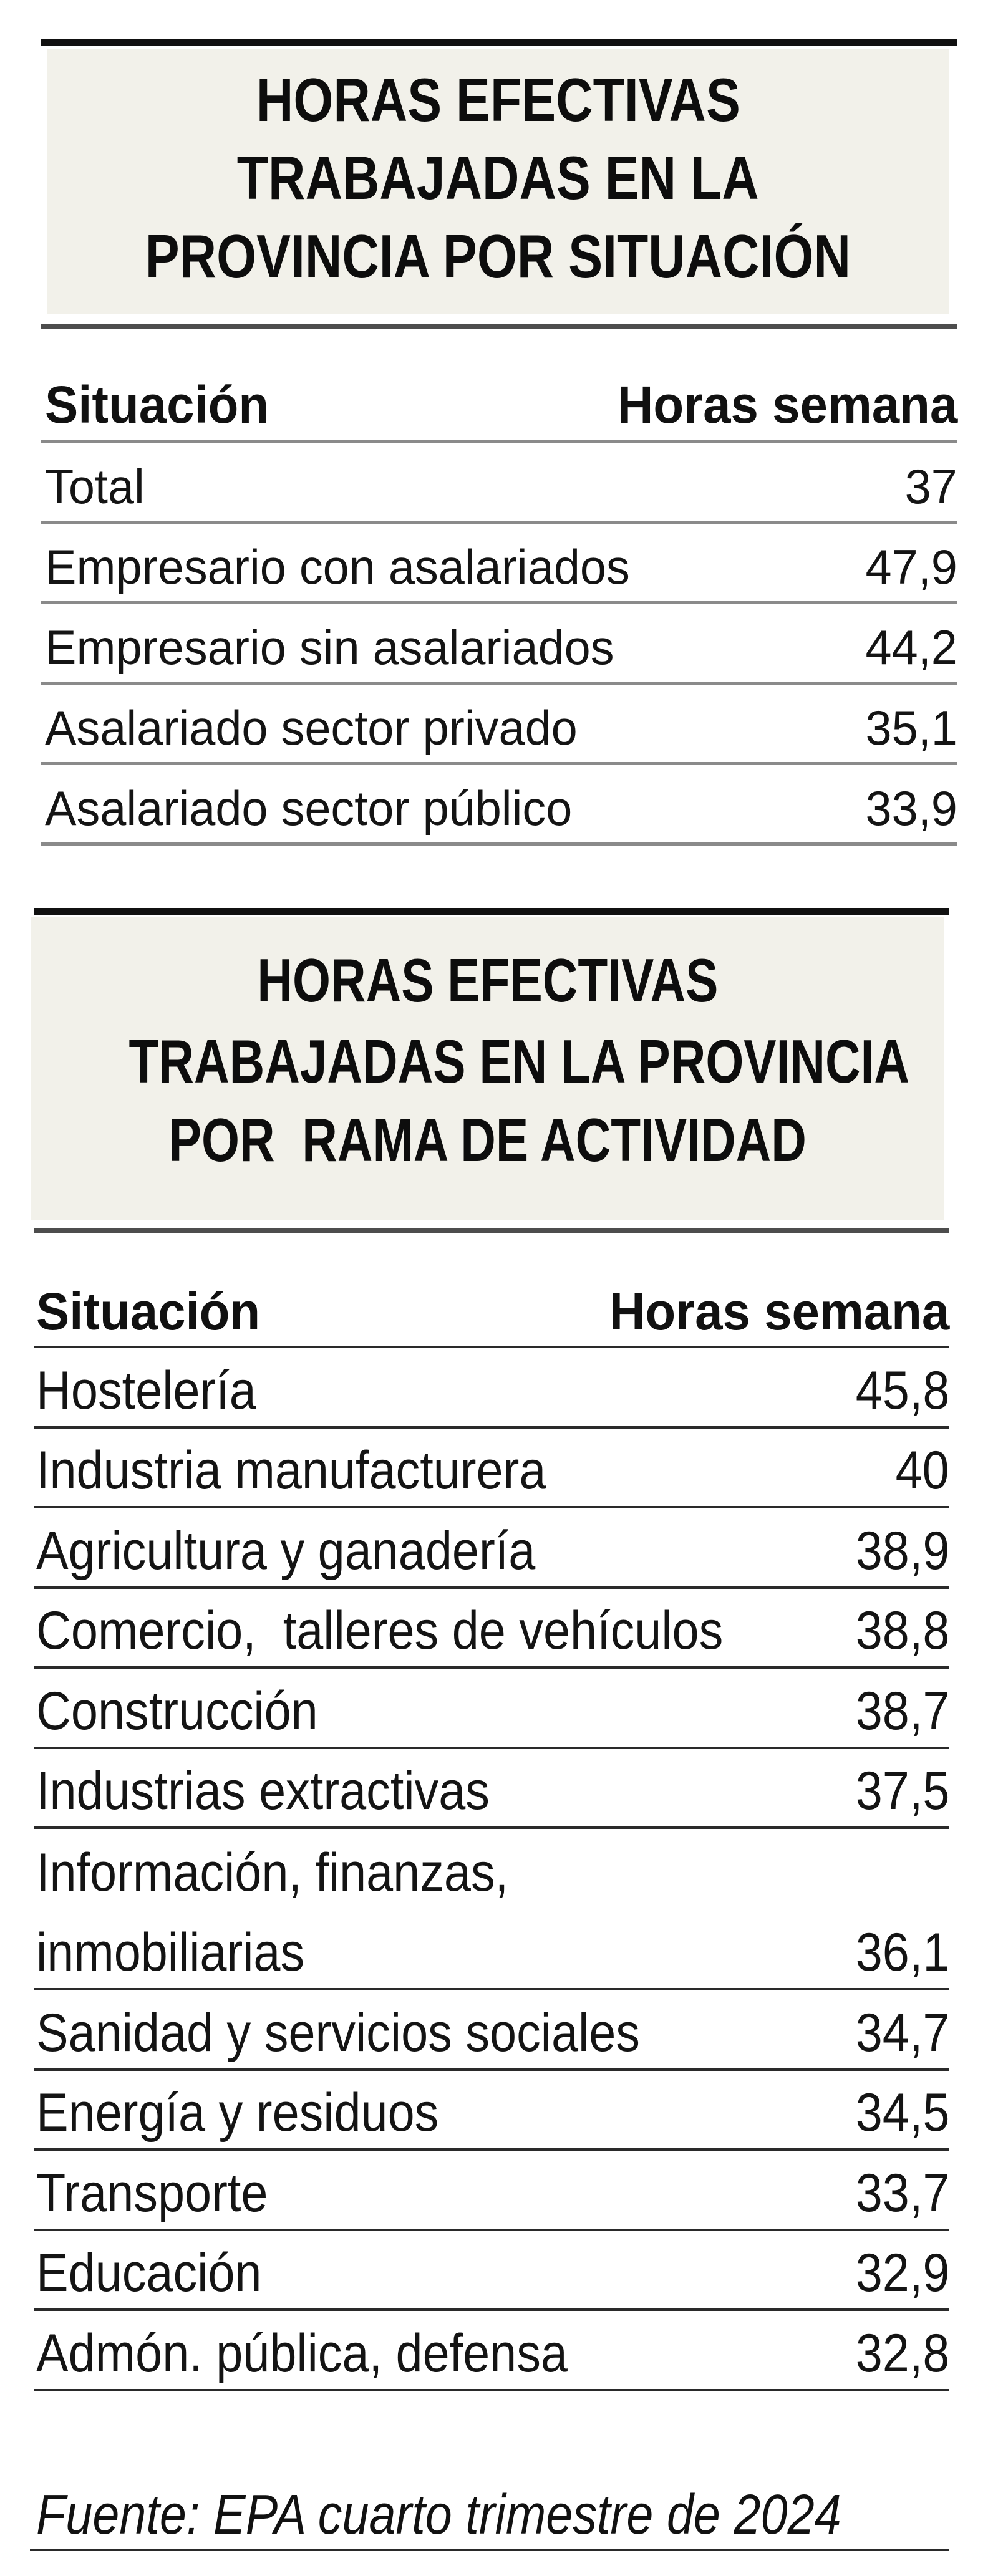 The image size is (998, 2576). Describe the element at coordinates (492, 911) in the screenshot. I see `table-rama-top-rule` at that location.